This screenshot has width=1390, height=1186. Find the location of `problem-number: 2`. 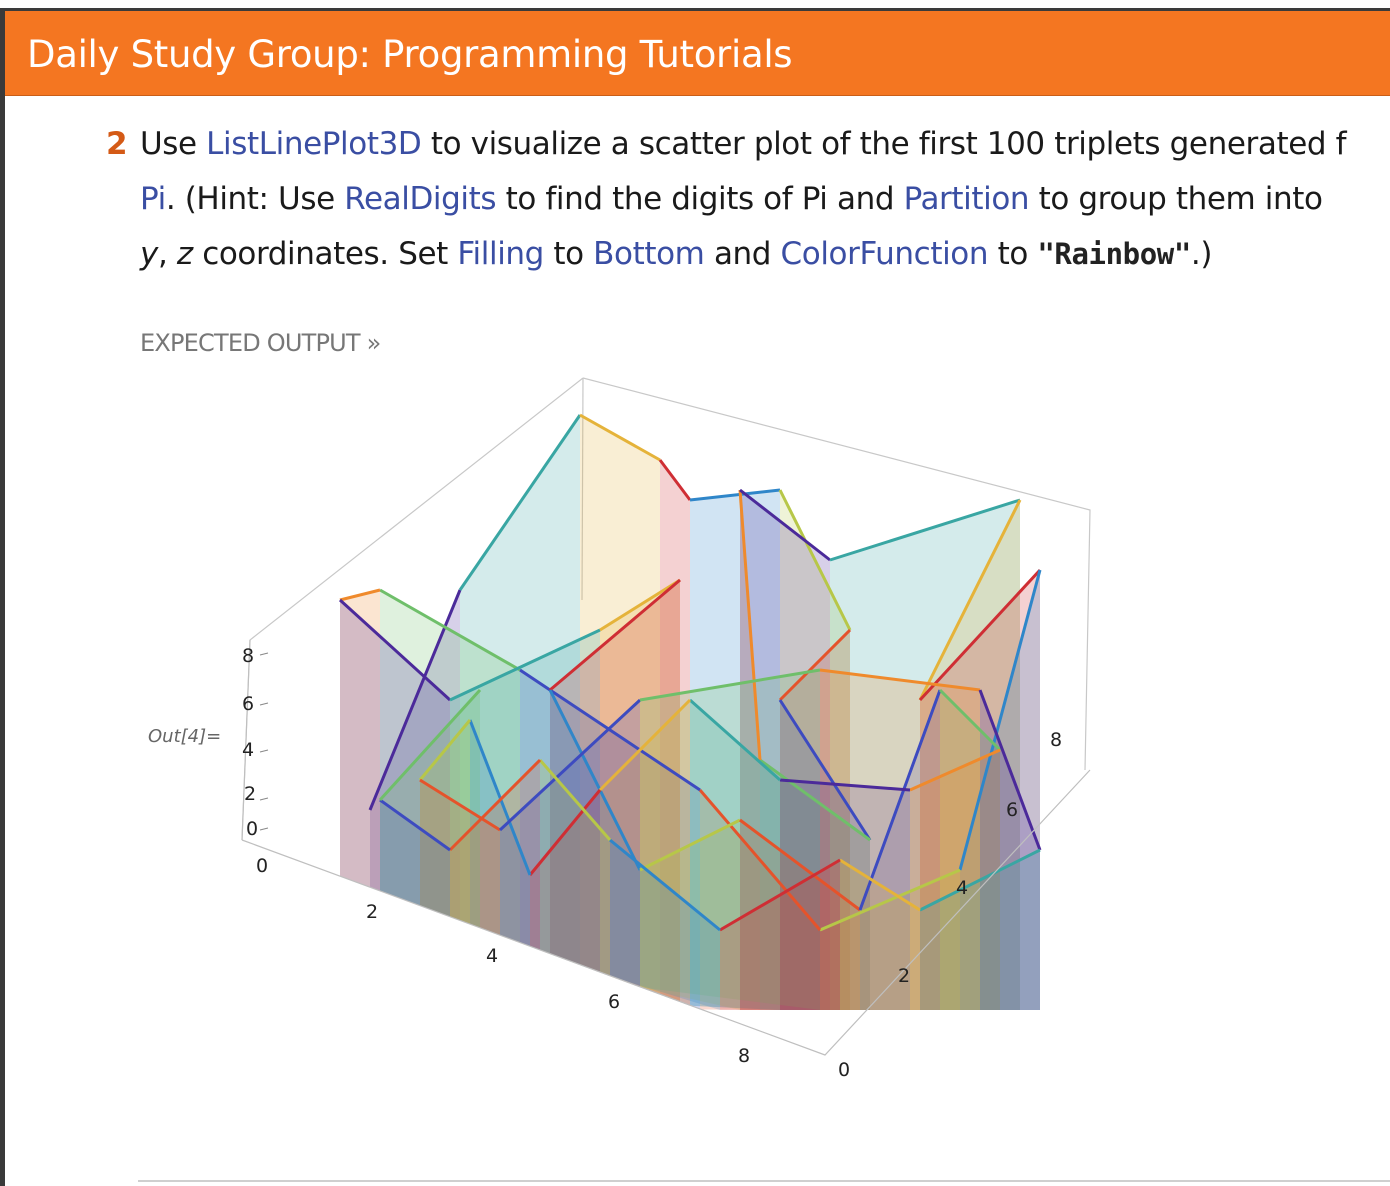

problem-number: 2 is located at coordinates (117, 144).